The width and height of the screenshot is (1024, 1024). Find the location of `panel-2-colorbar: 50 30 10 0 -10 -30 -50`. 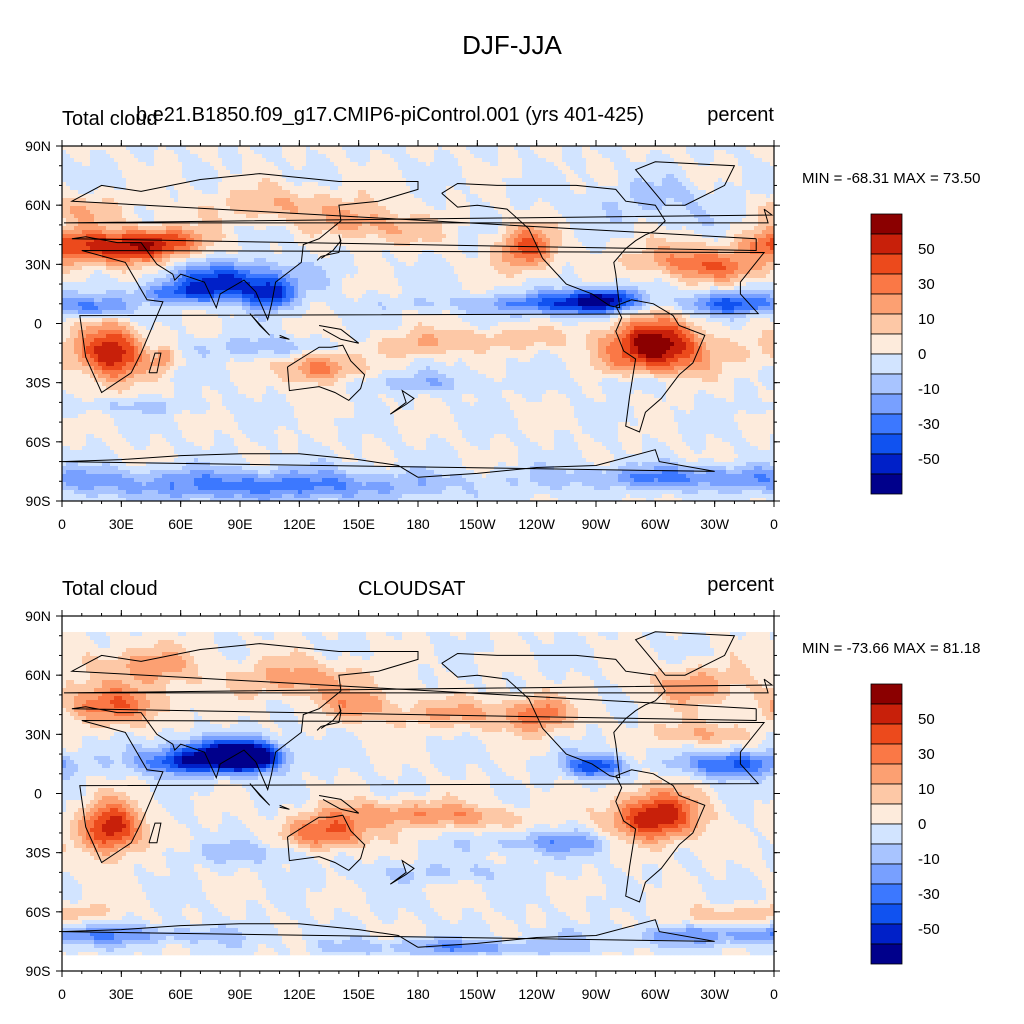

panel-2-colorbar: 50 30 10 0 -10 -30 -50 is located at coordinates (905, 824).